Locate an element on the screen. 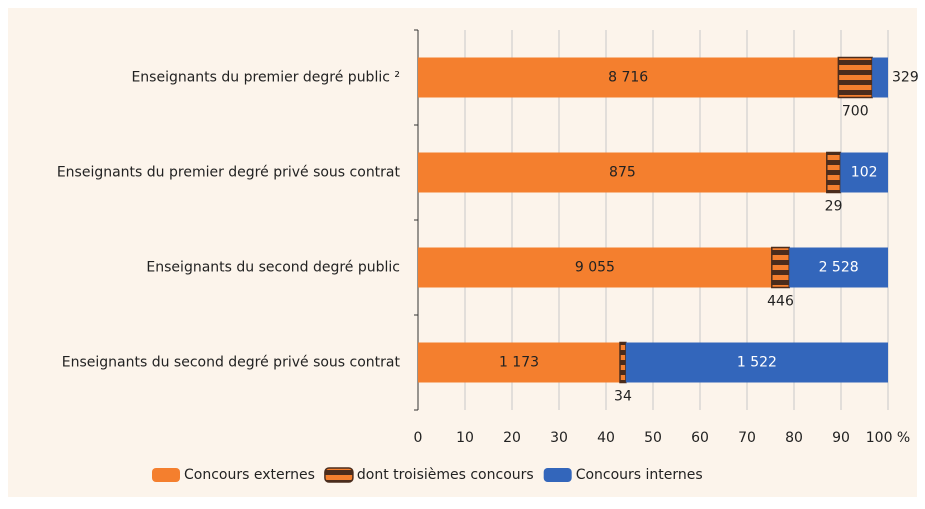  y-tick-label: Enseignants du second degré public is located at coordinates (273, 268).